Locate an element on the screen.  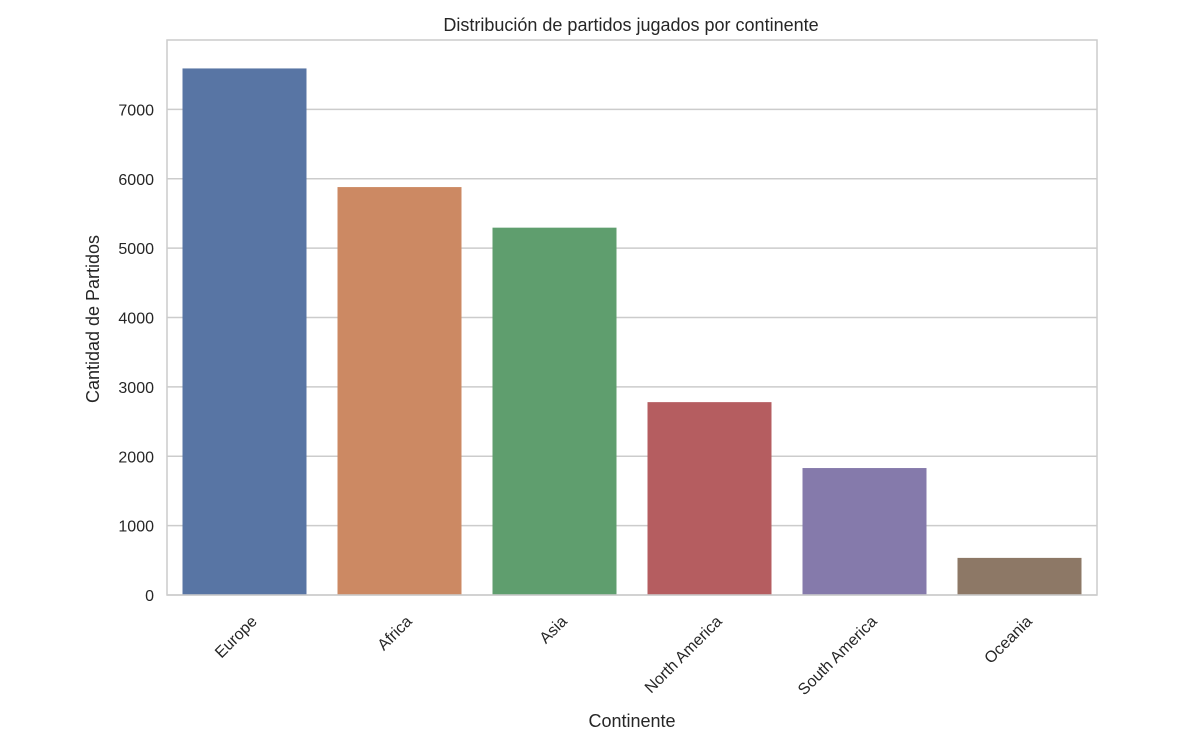
bar-south-america is located at coordinates (864, 531).